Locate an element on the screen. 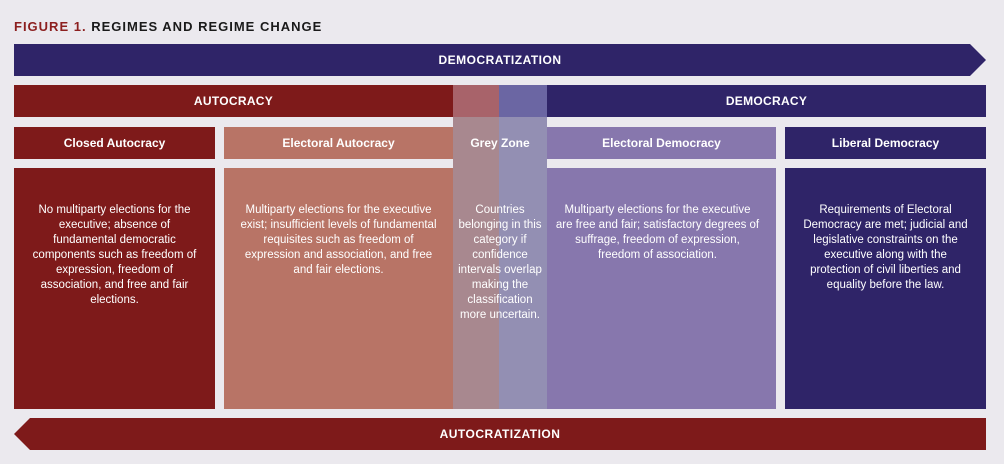 The height and width of the screenshot is (464, 1004). closed-autocracy-header: Closed Autocracy is located at coordinates (114, 143).